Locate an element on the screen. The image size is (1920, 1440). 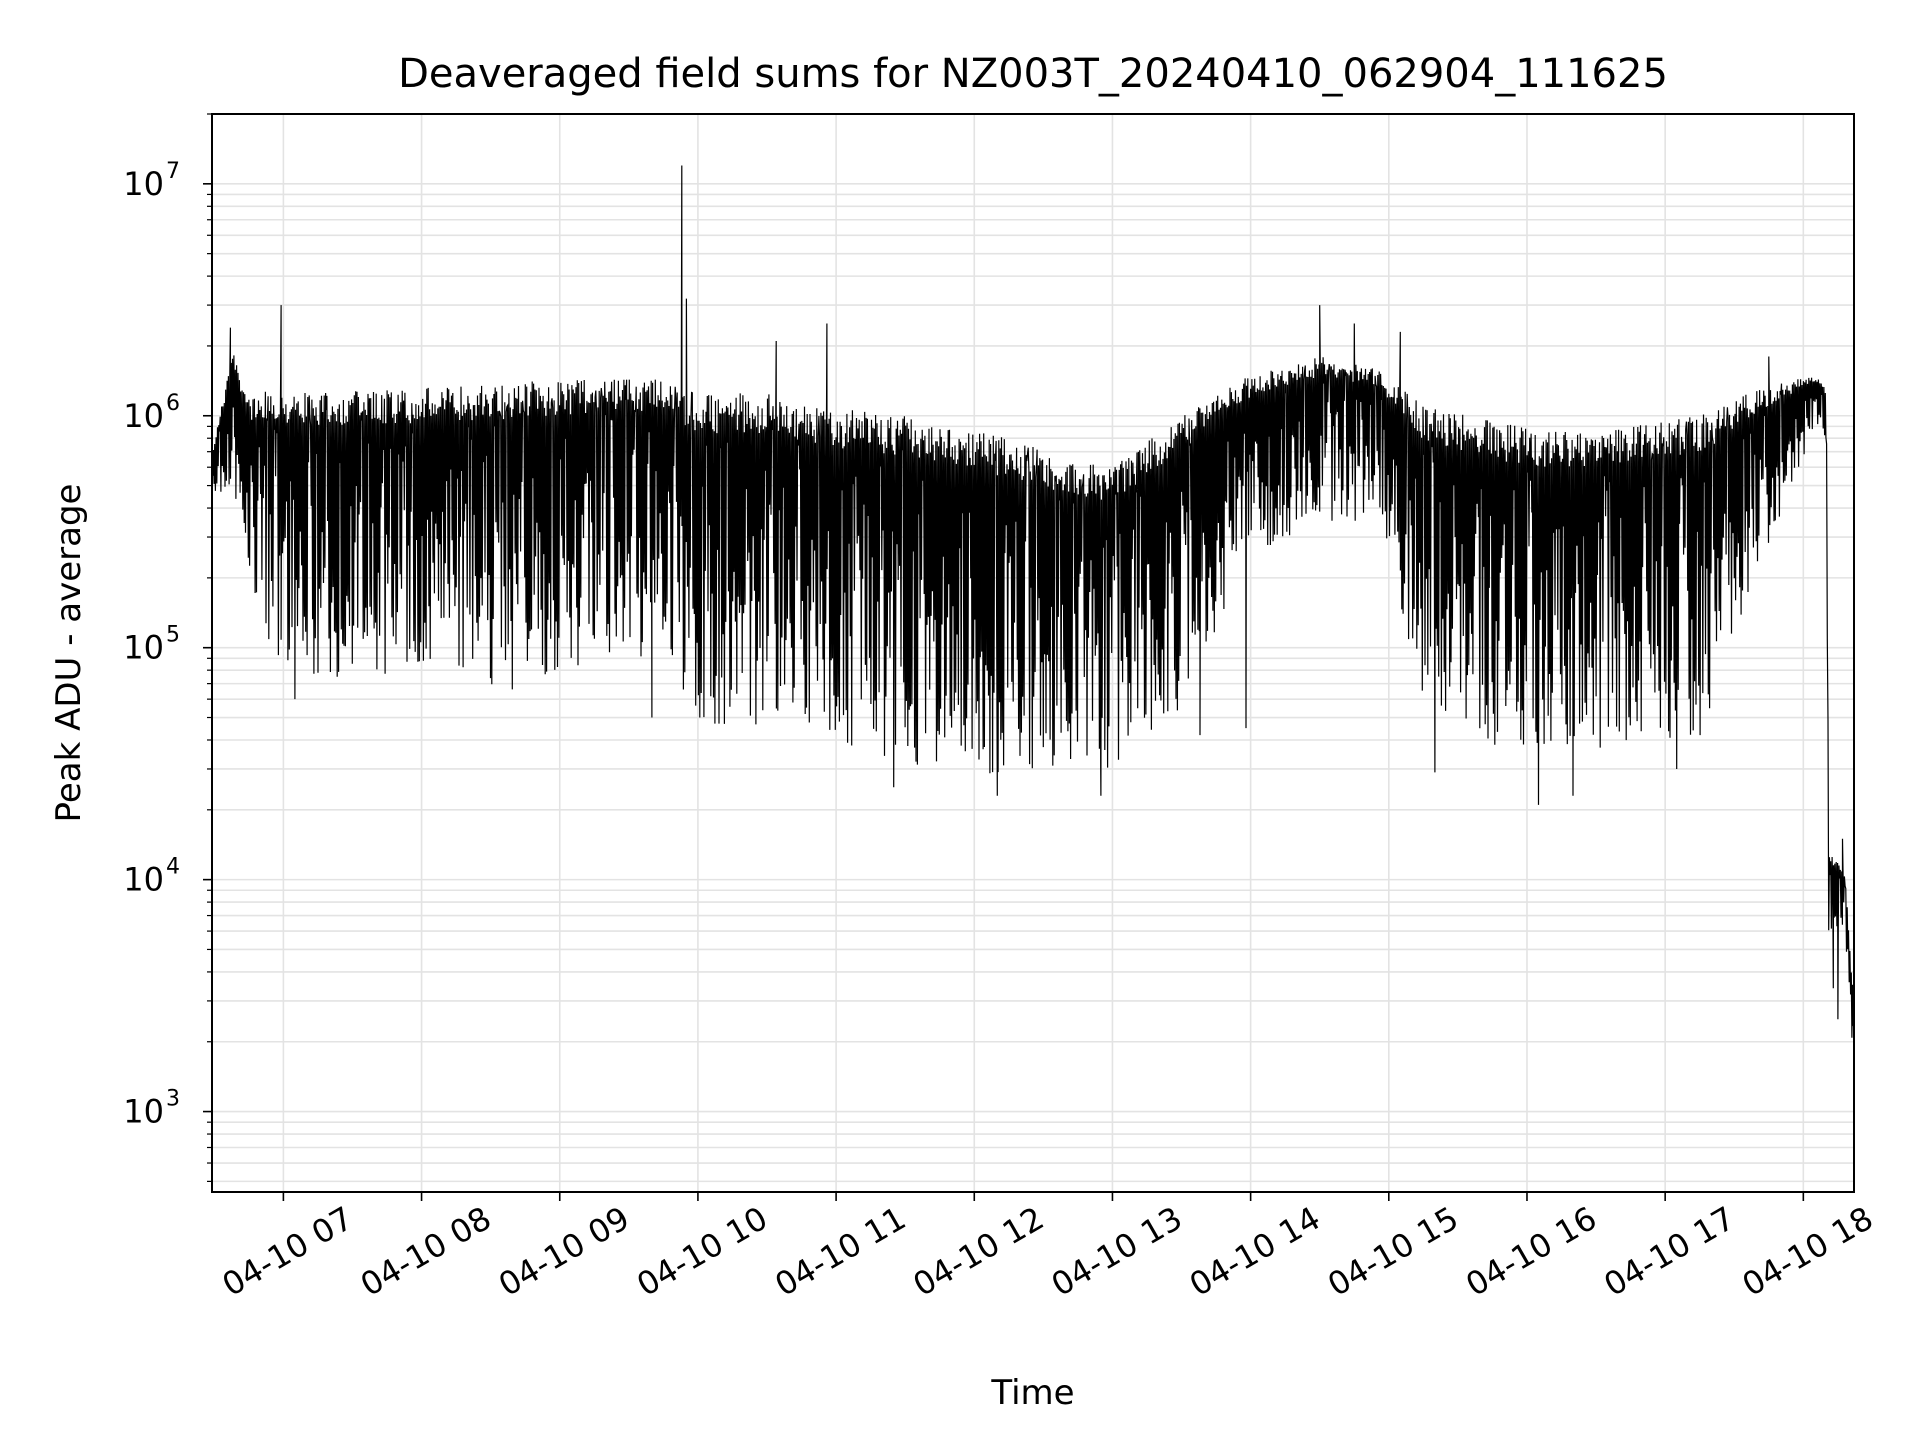
x-tick-label: 04-10 11 is located at coordinates (840, 1251).